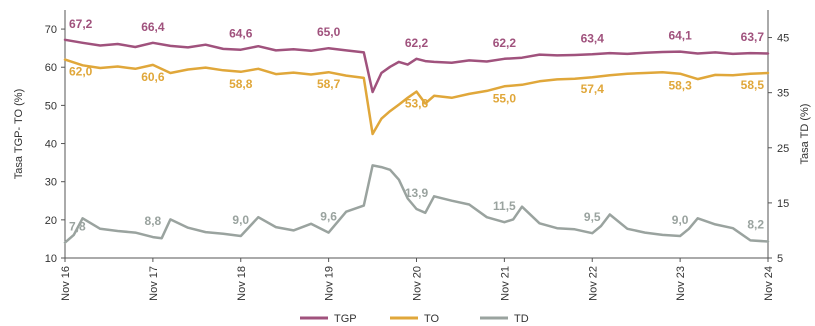 Image resolution: width=815 pixels, height=326 pixels. Describe the element at coordinates (414, 319) in the screenshot. I see `legend: TGP TO TD` at that location.